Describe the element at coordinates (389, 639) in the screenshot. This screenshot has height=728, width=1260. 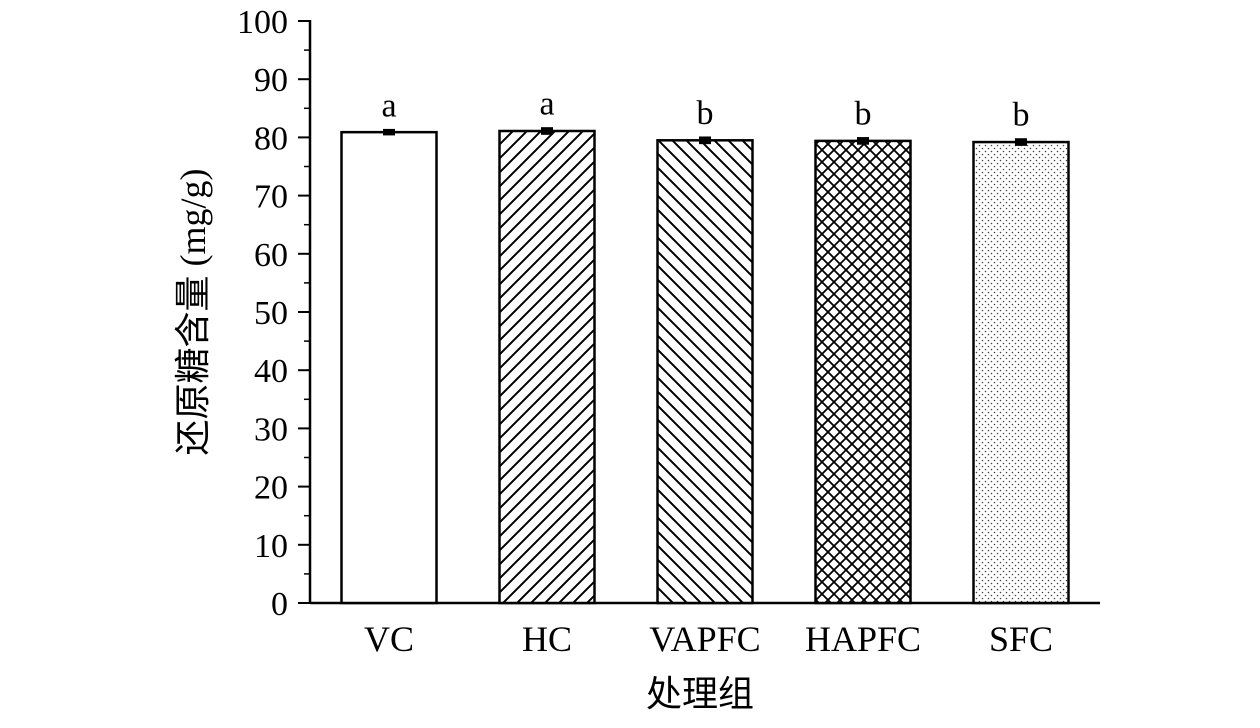
I see `x-tick-label: VC` at that location.